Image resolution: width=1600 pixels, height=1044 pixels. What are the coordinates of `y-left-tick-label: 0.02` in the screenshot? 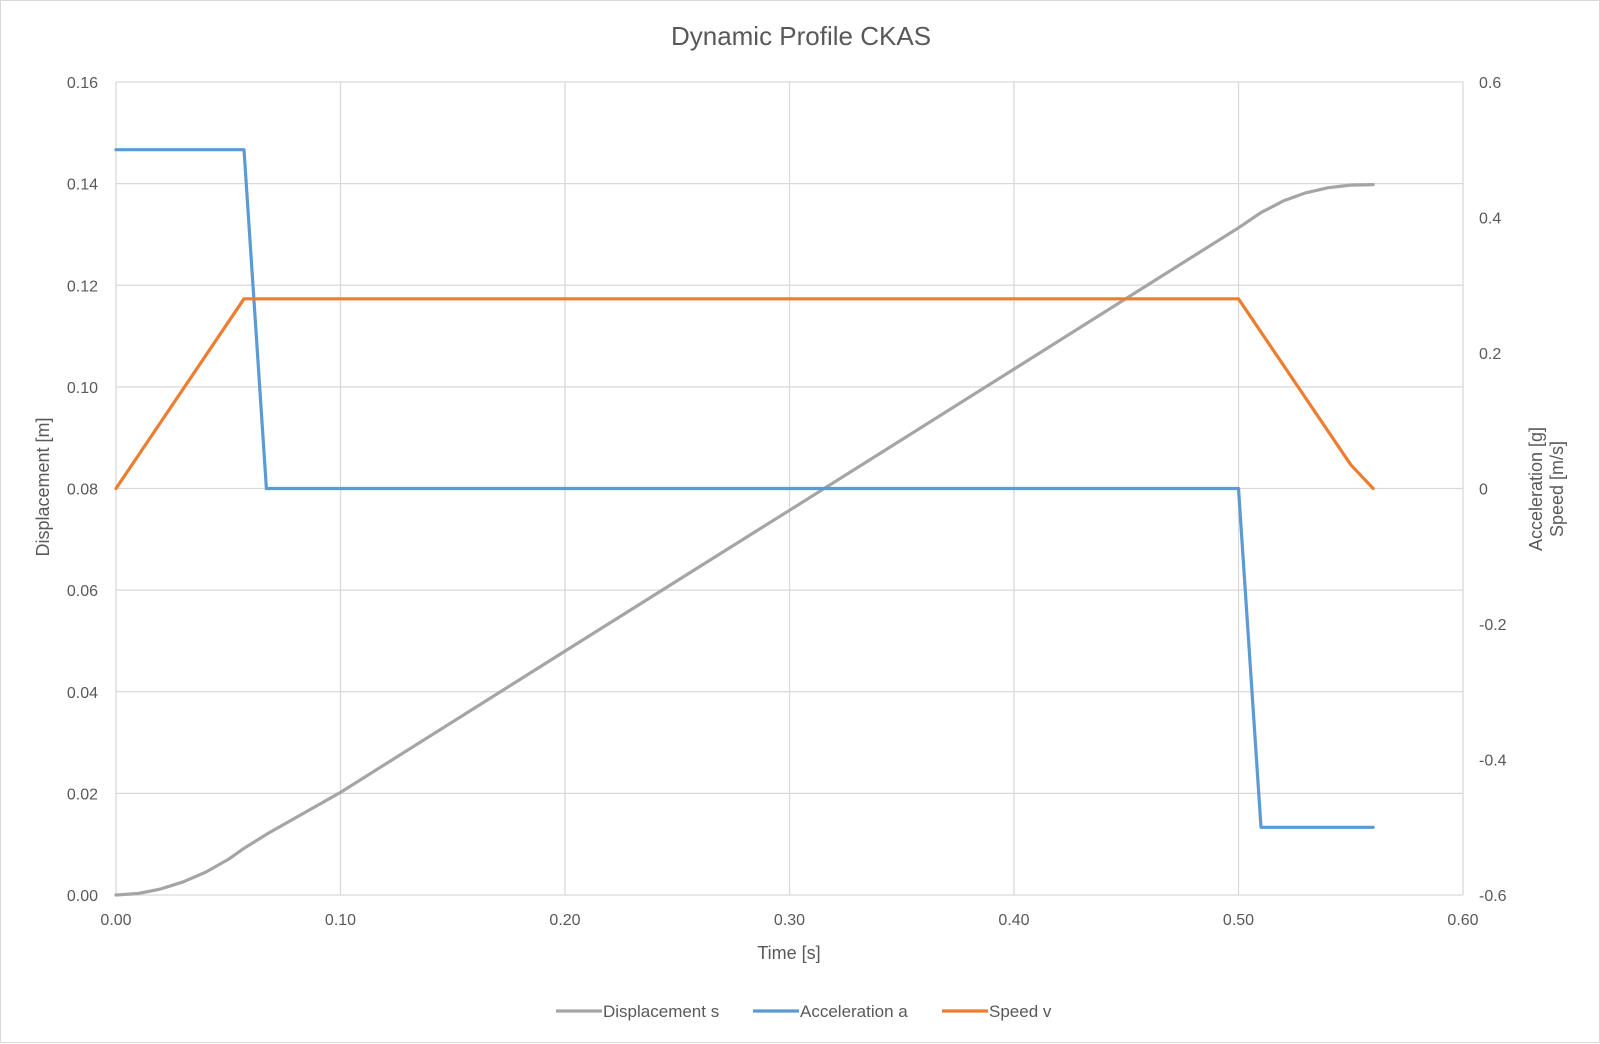 It's located at (82, 794).